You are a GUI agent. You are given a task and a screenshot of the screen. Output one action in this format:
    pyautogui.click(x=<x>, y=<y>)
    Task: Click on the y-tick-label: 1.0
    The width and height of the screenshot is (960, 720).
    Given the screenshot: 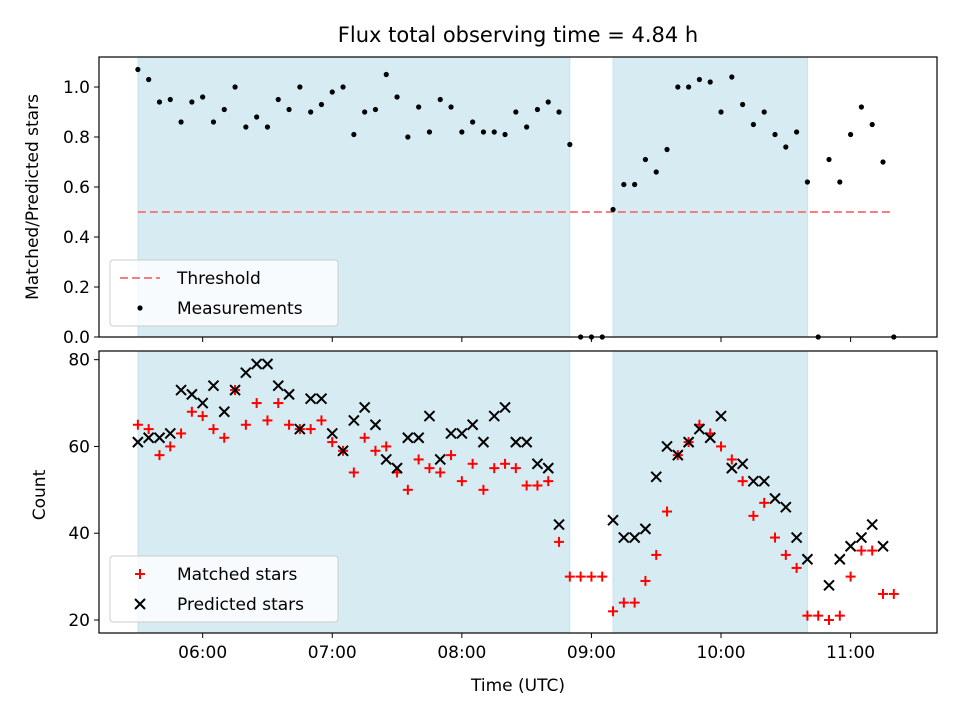 What is the action you would take?
    pyautogui.click(x=76, y=88)
    